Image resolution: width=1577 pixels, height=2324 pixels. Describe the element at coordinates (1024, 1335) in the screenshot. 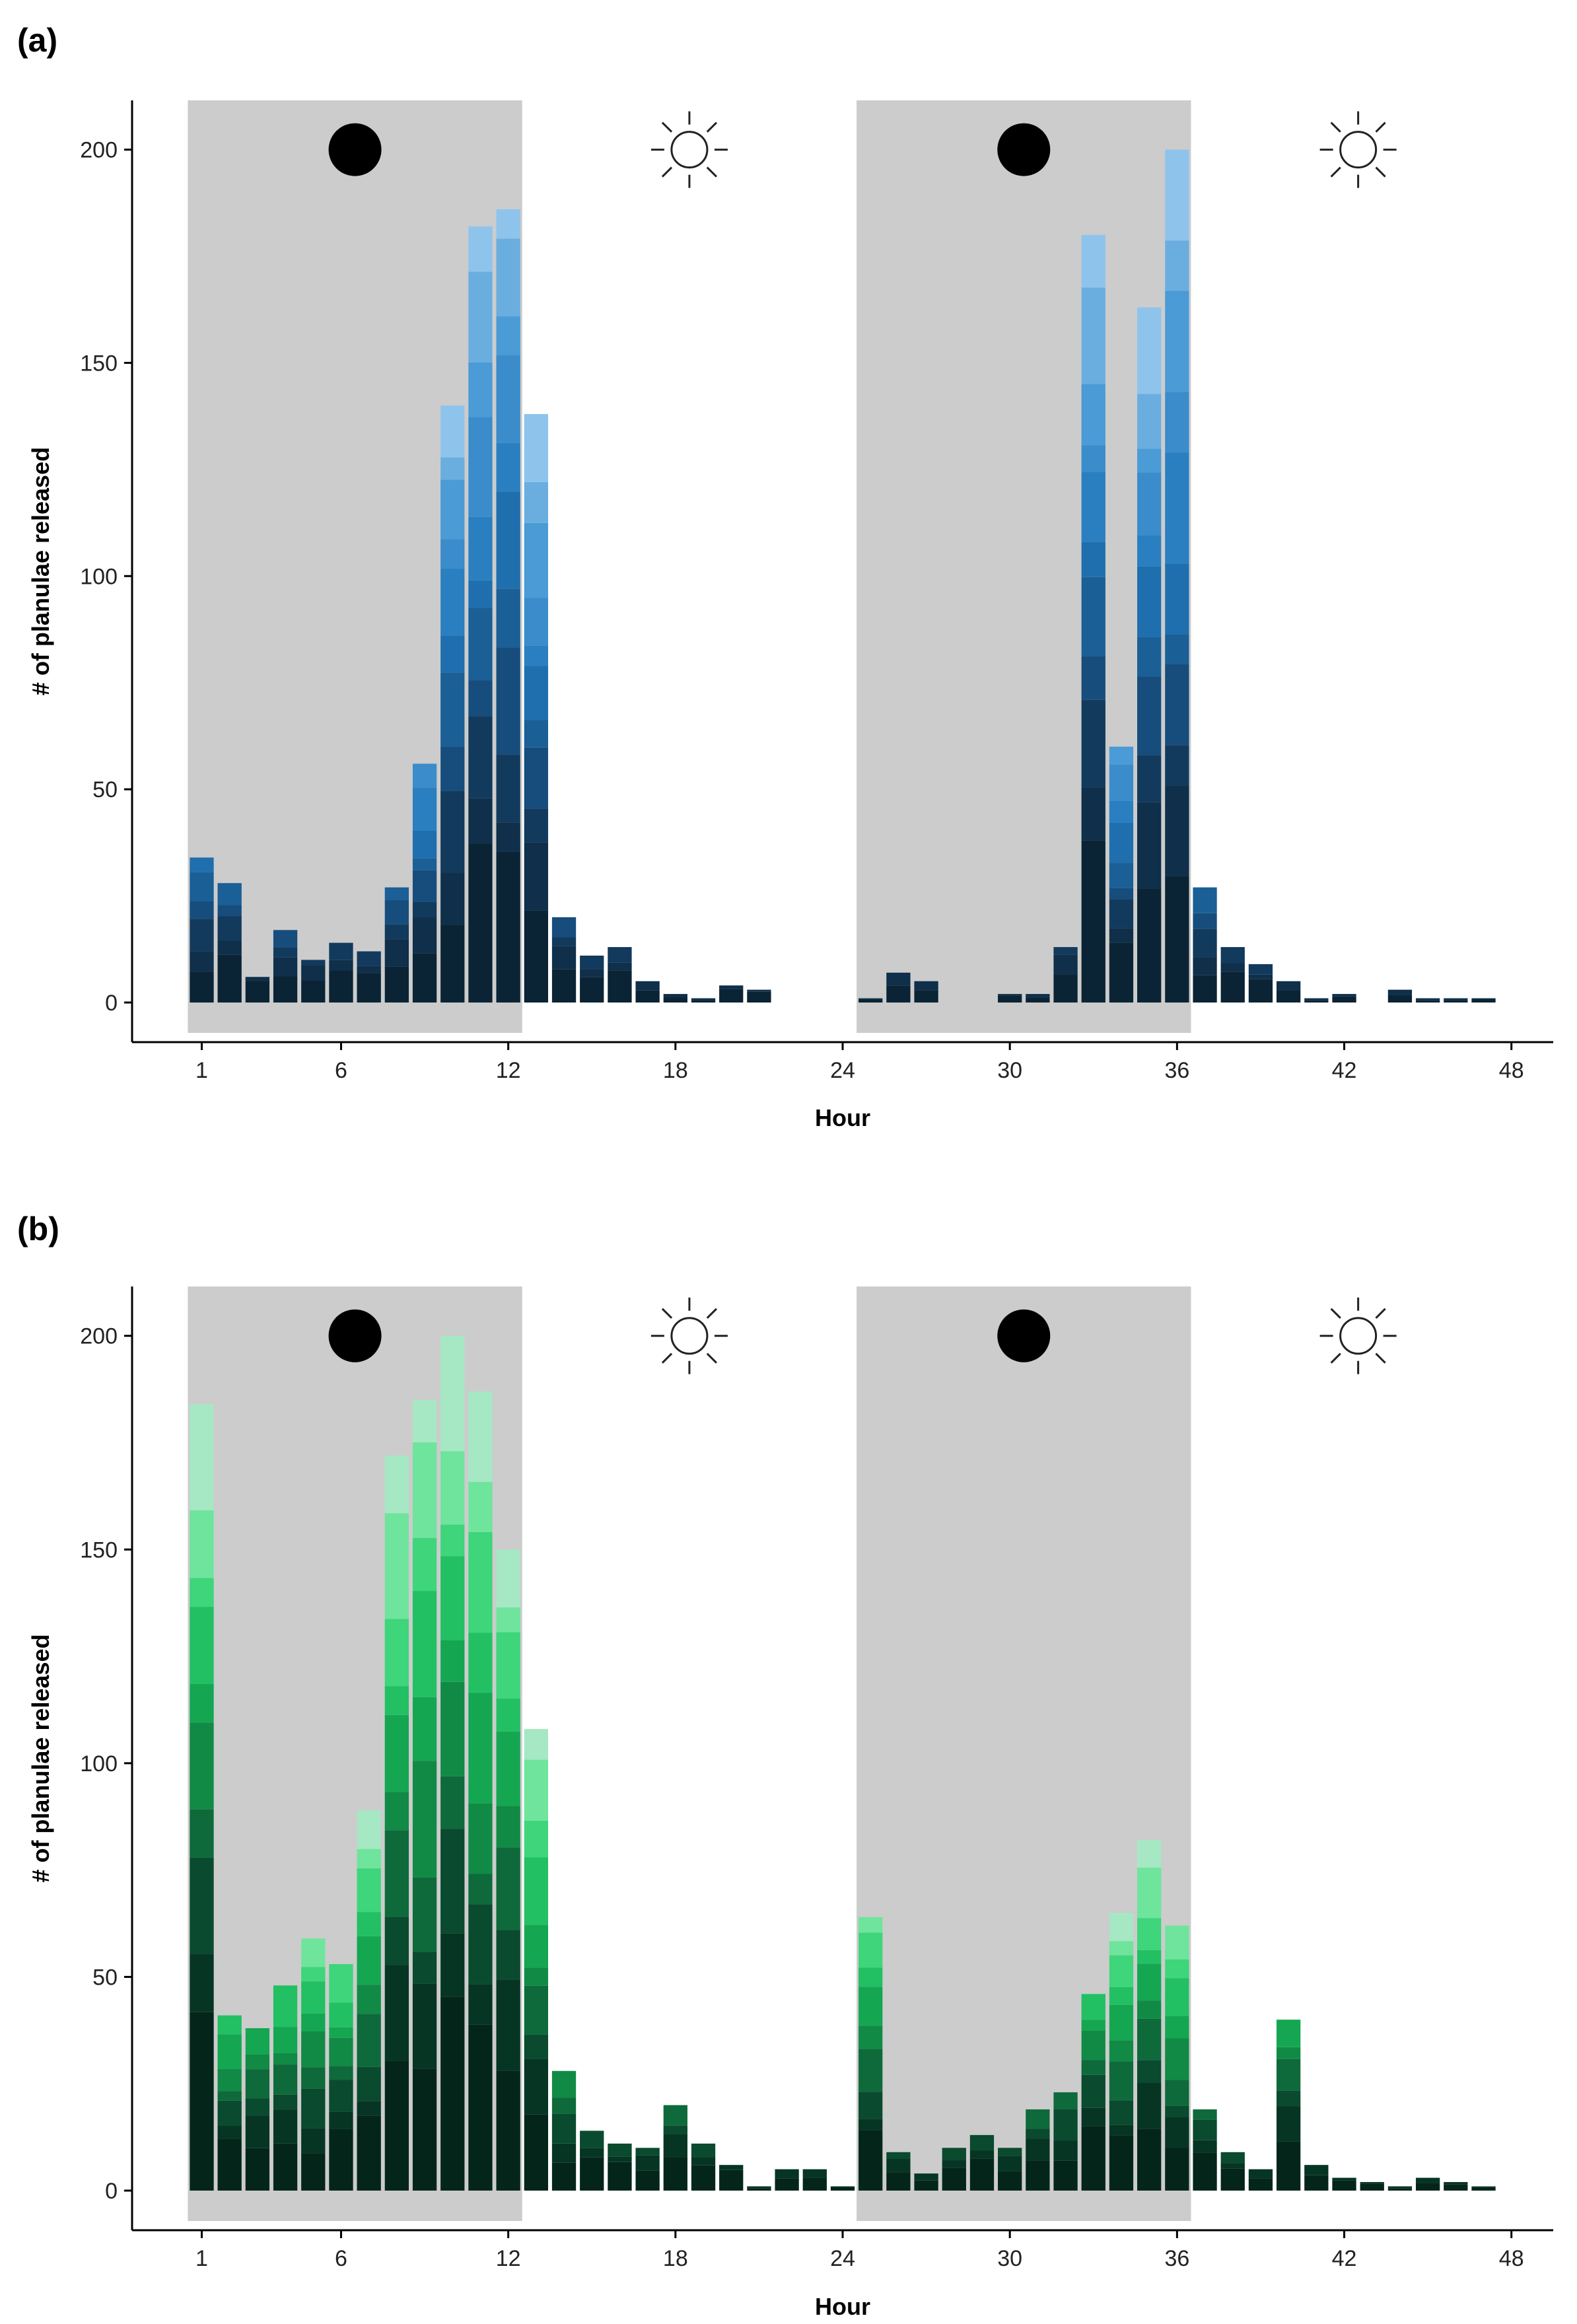

I see `moon-icon` at that location.